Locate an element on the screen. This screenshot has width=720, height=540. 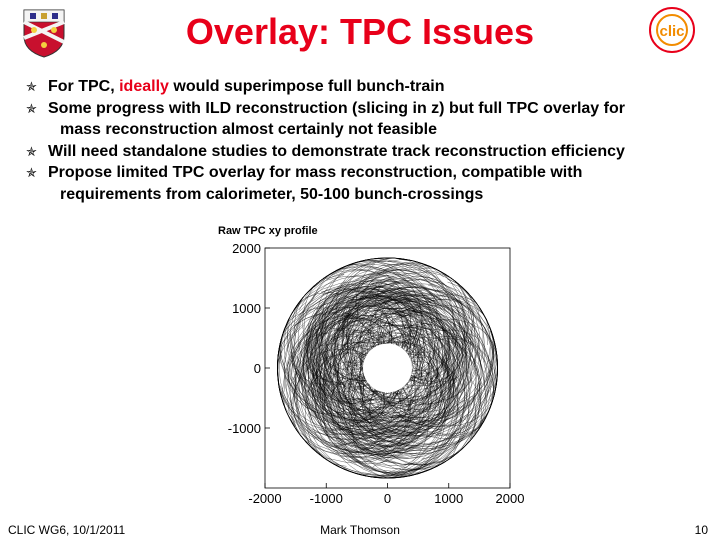
x-tick-label: -1000 is located at coordinates (326, 497).